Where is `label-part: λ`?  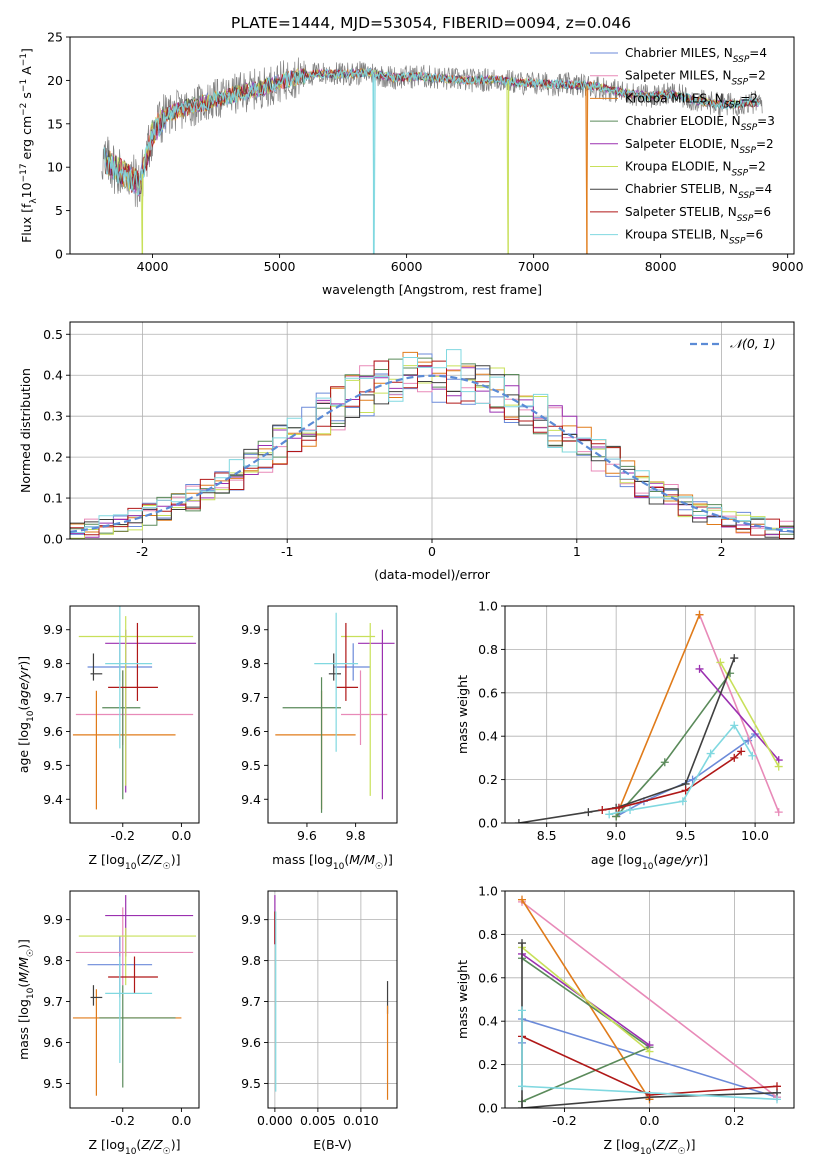
label-part: λ is located at coordinates (34, 201).